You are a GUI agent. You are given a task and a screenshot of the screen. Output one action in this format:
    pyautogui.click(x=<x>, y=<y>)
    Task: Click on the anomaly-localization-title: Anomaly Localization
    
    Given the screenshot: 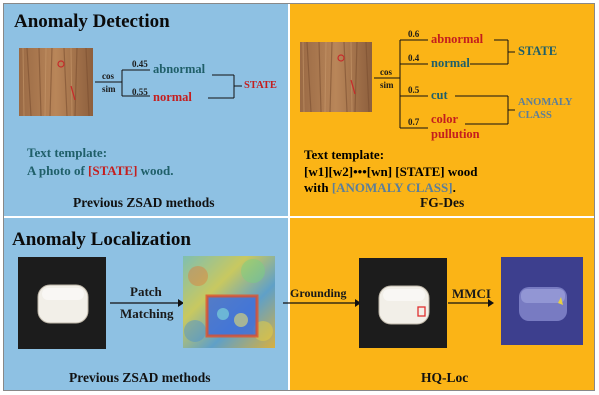 What is the action you would take?
    pyautogui.click(x=101, y=239)
    